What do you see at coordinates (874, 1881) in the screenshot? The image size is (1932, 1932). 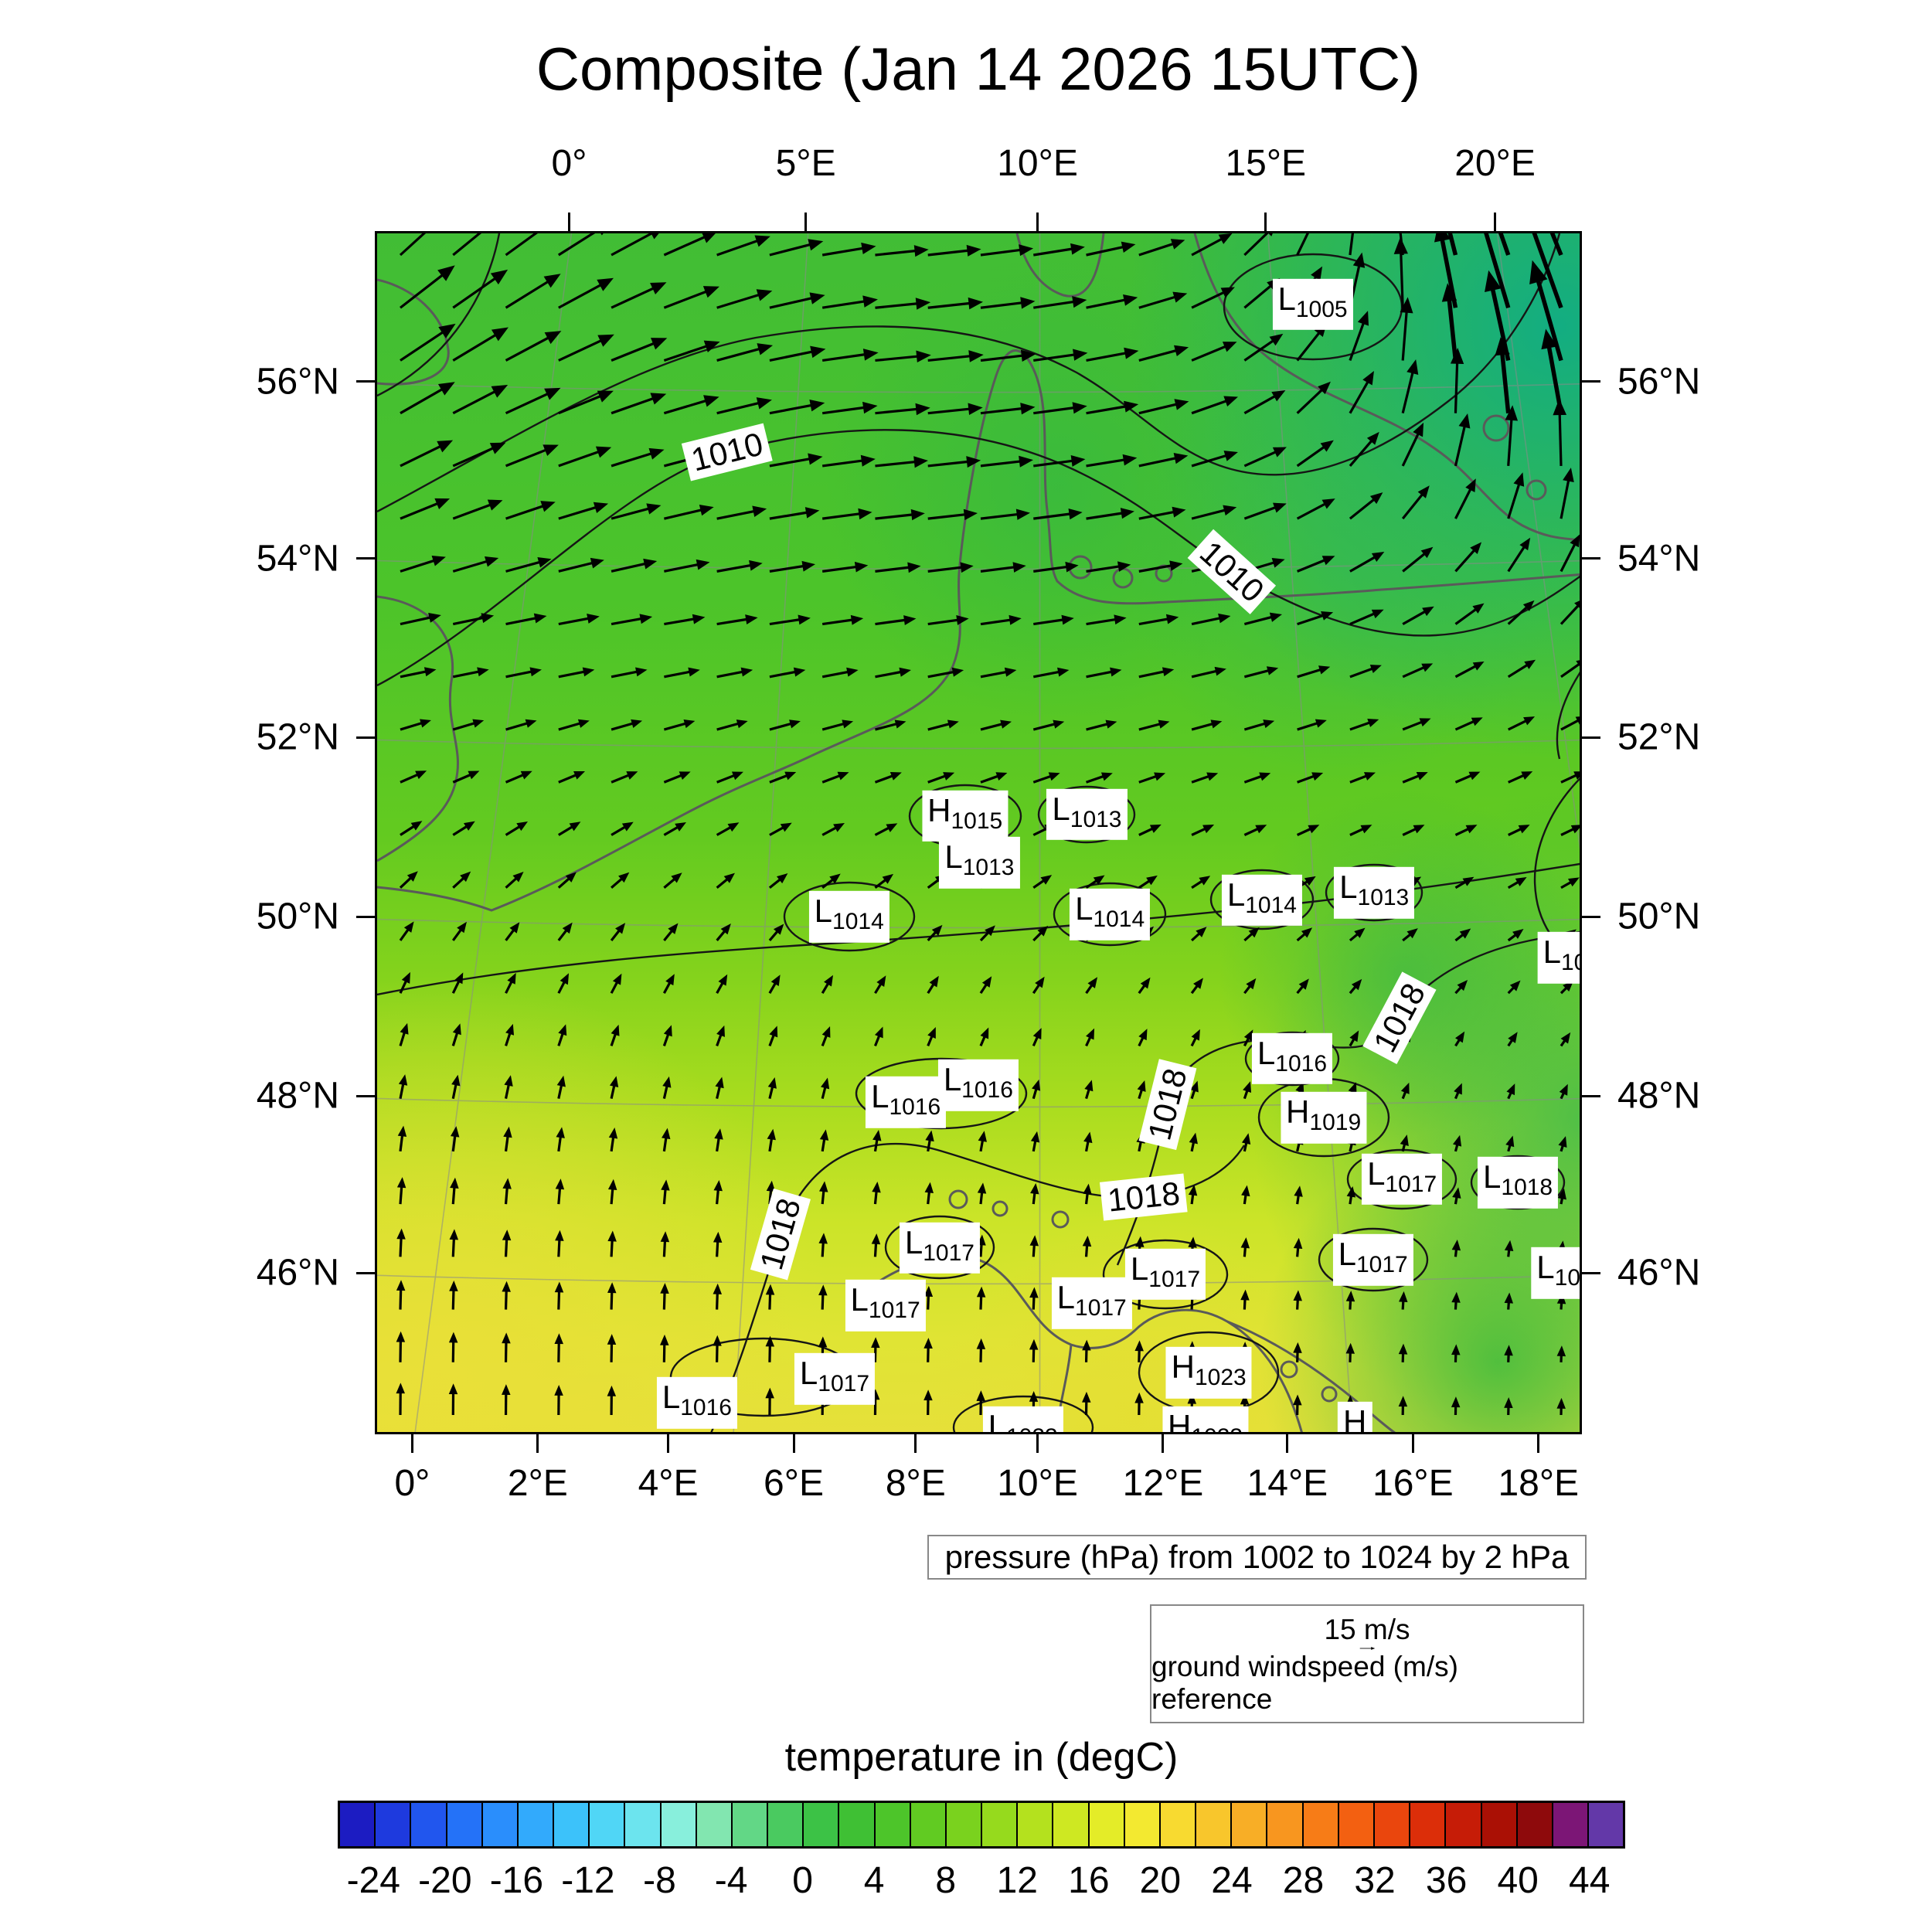 I see `colorbar-tick-label: 4` at bounding box center [874, 1881].